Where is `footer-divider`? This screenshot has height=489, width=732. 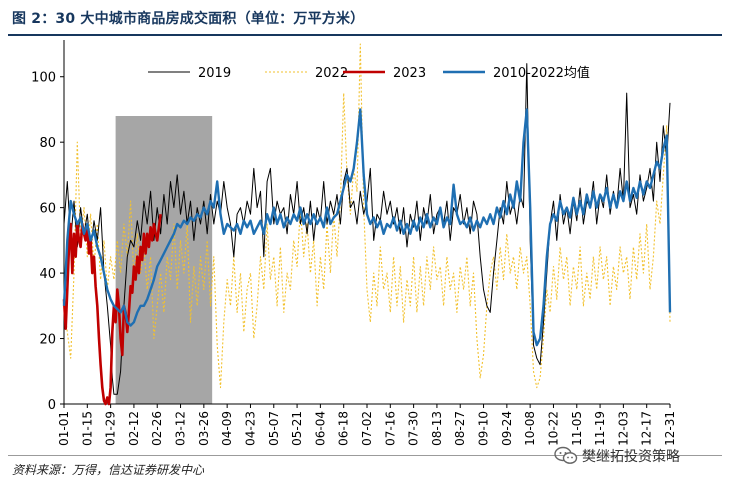 footer-divider is located at coordinates (365, 455).